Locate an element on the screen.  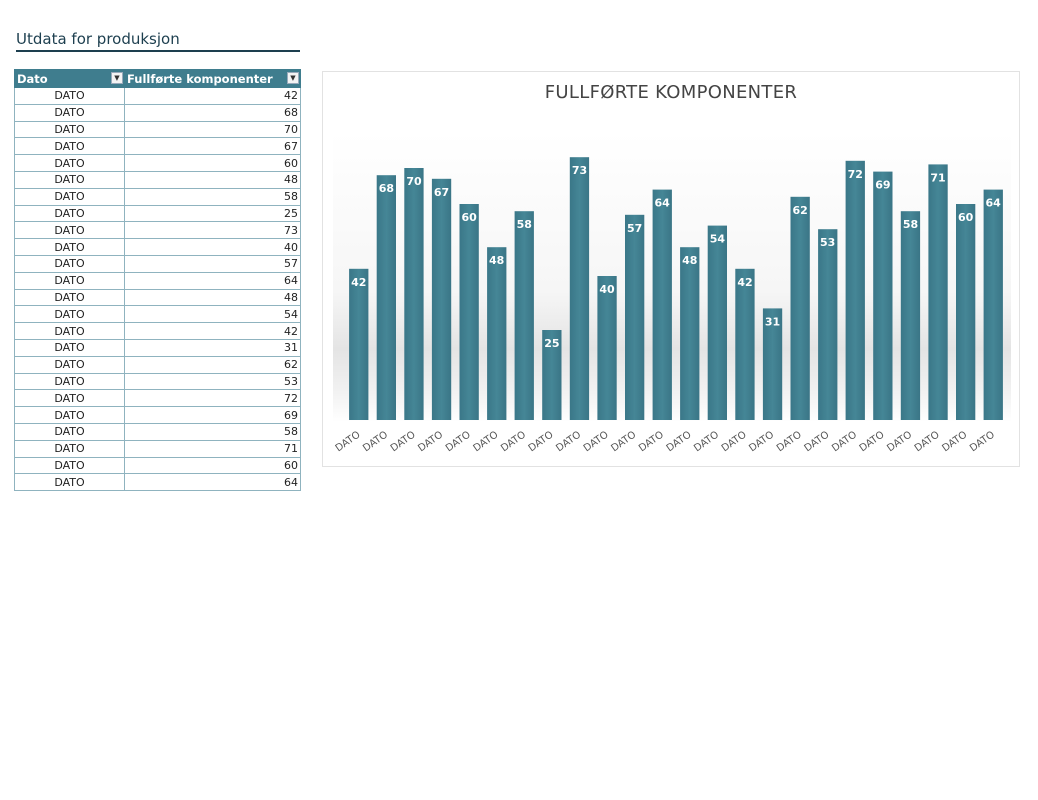
data-label: 31 is located at coordinates (772, 321).